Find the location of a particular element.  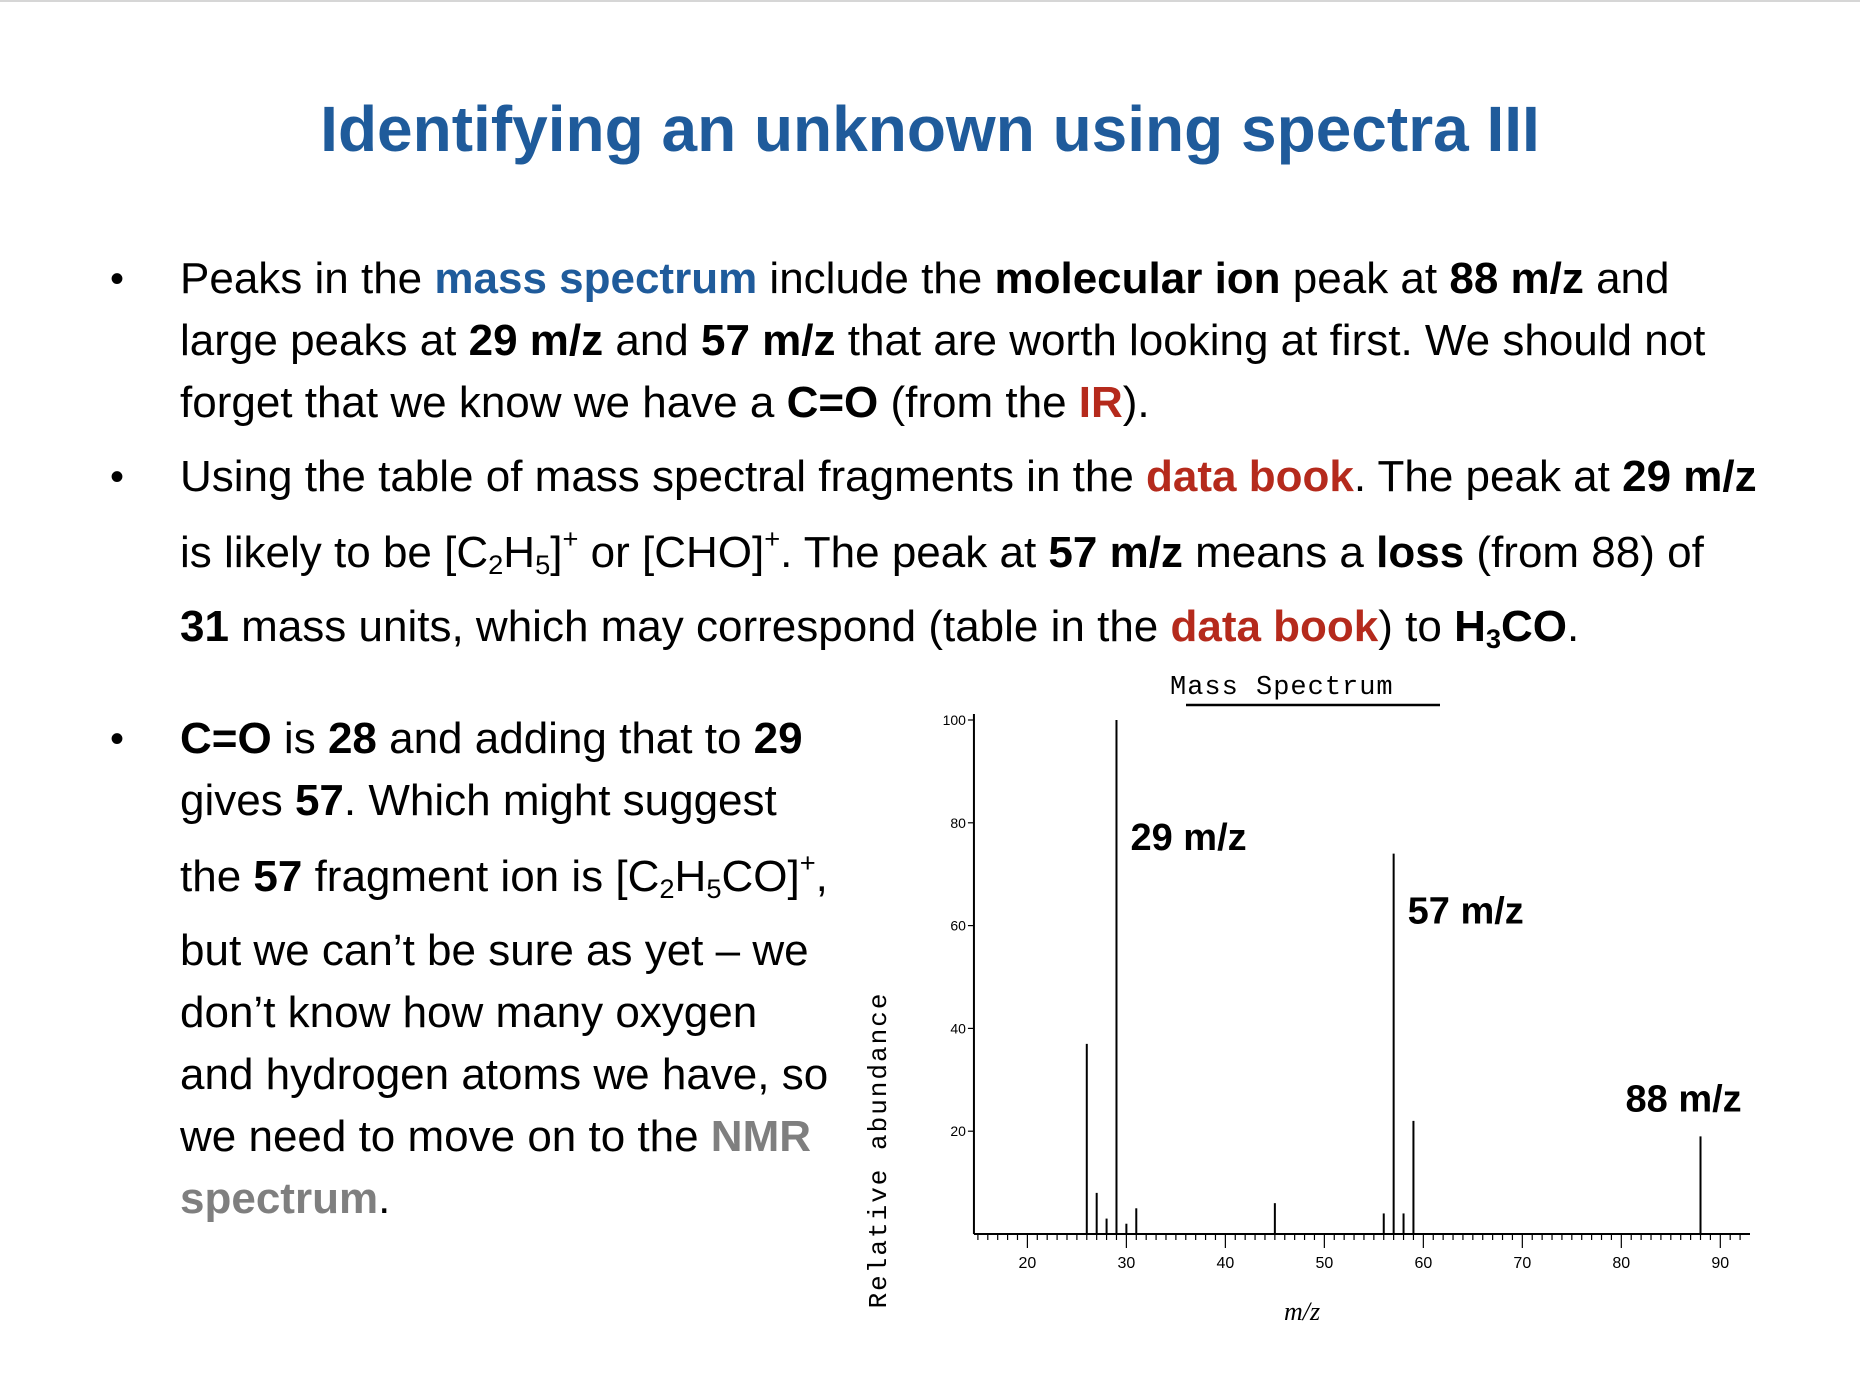

subscript: 3 is located at coordinates (1493, 638).